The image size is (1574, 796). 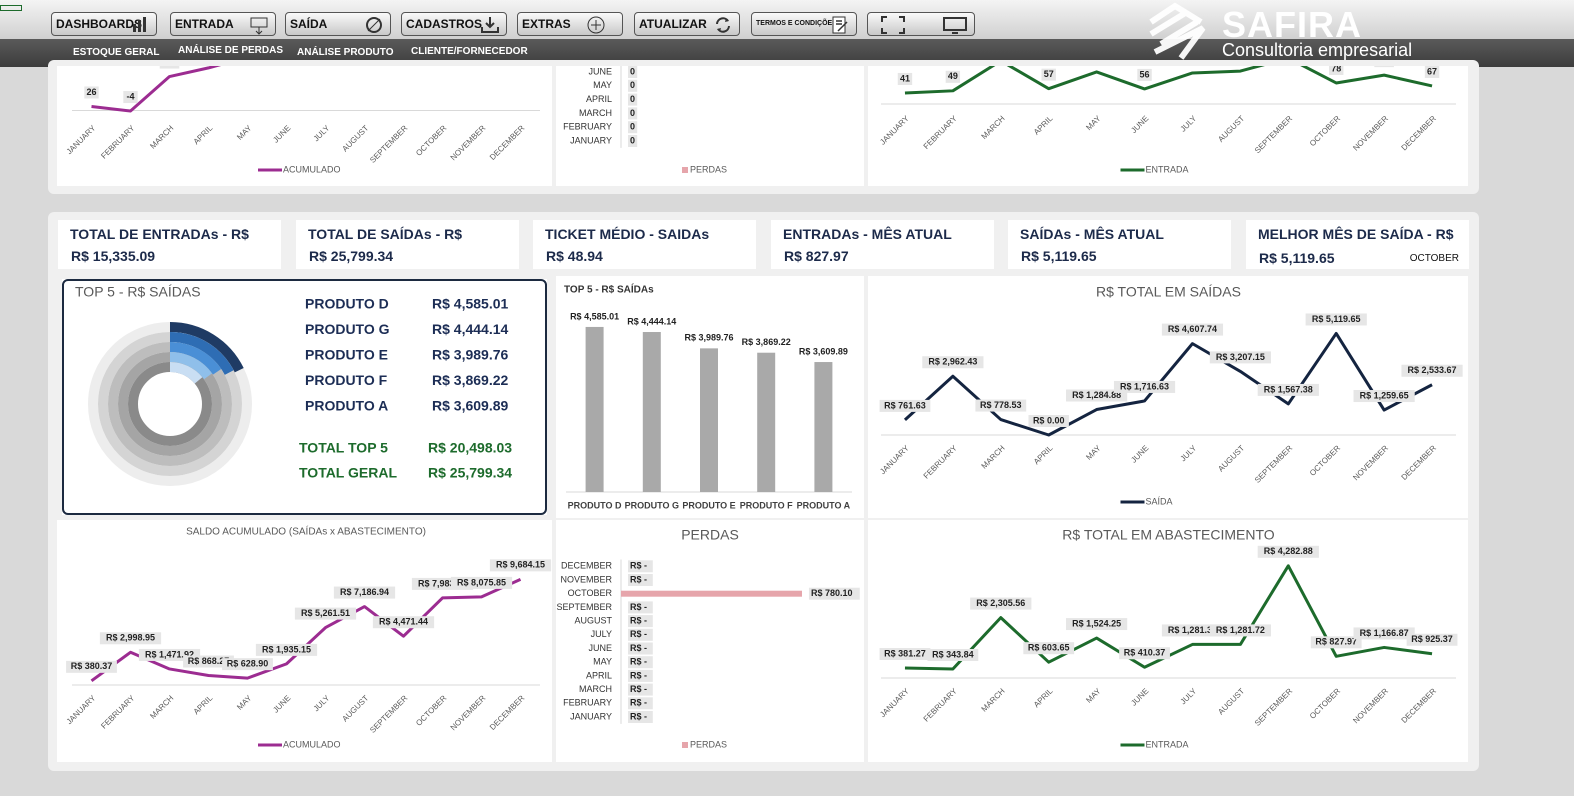 What do you see at coordinates (1145, 653) in the screenshot?
I see `data-label: R$ 410.37` at bounding box center [1145, 653].